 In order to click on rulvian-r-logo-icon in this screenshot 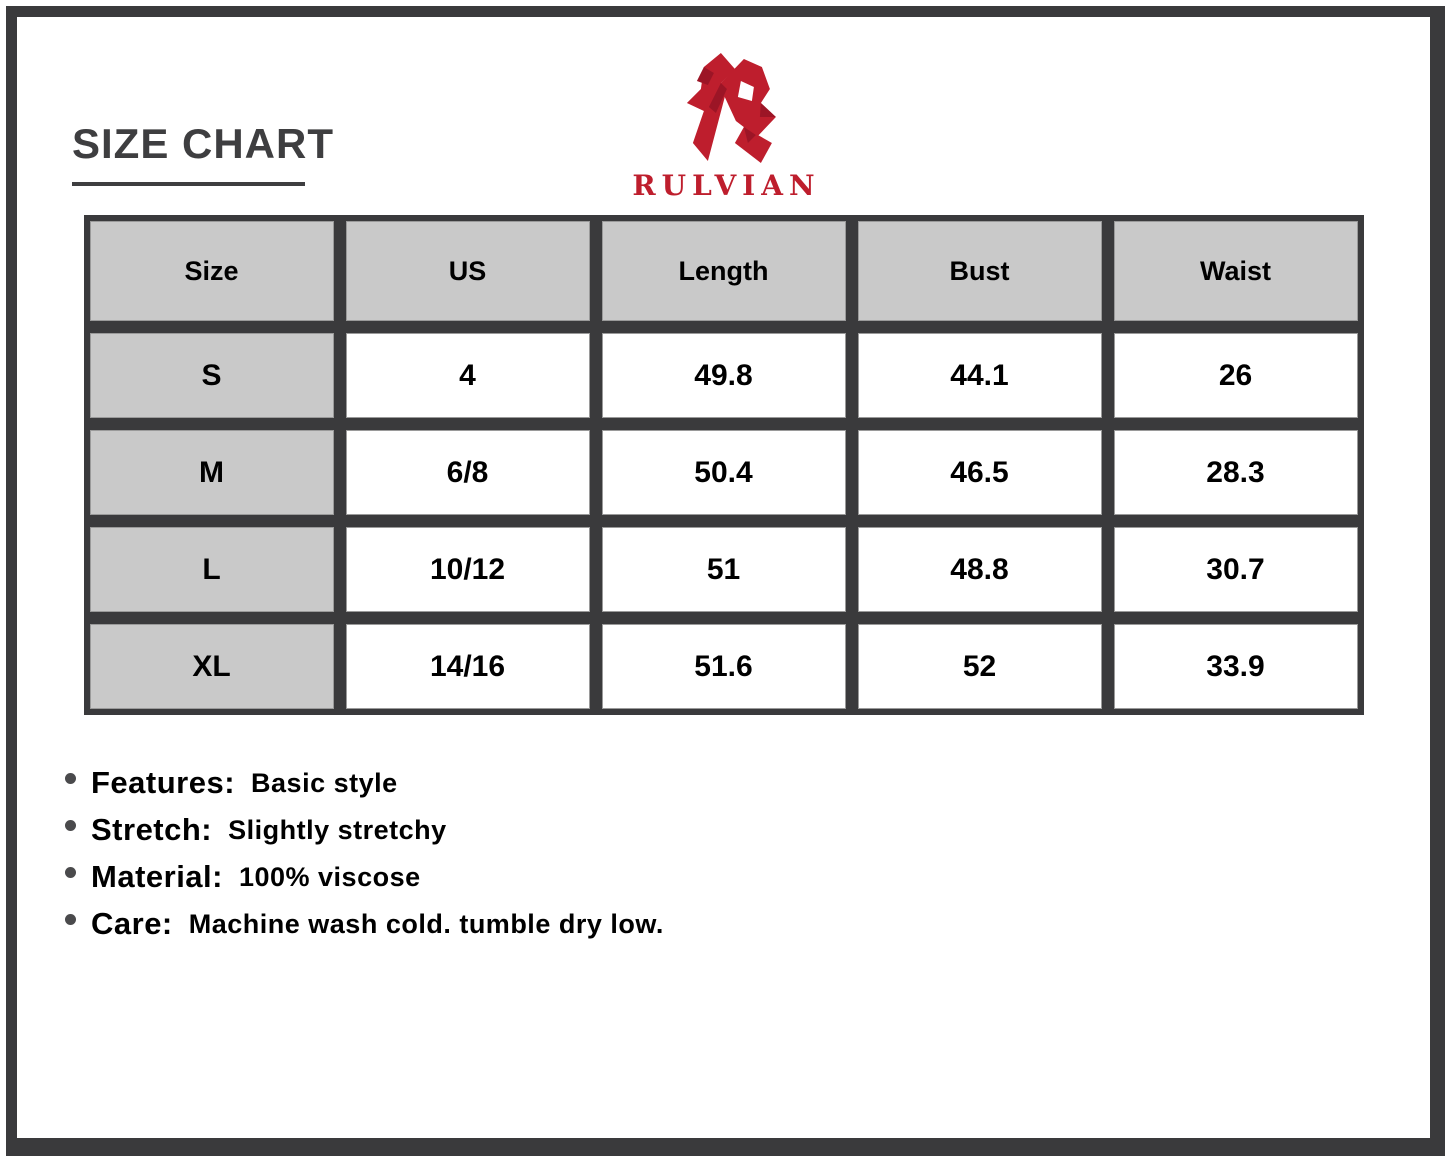, I will do `click(731, 108)`.